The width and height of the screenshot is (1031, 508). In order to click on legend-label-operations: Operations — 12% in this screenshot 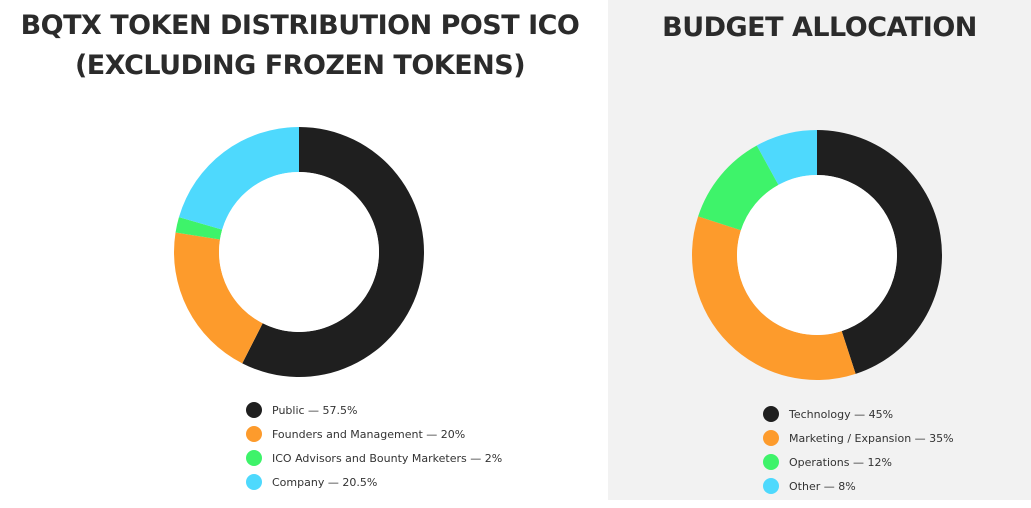, I will do `click(840, 462)`.